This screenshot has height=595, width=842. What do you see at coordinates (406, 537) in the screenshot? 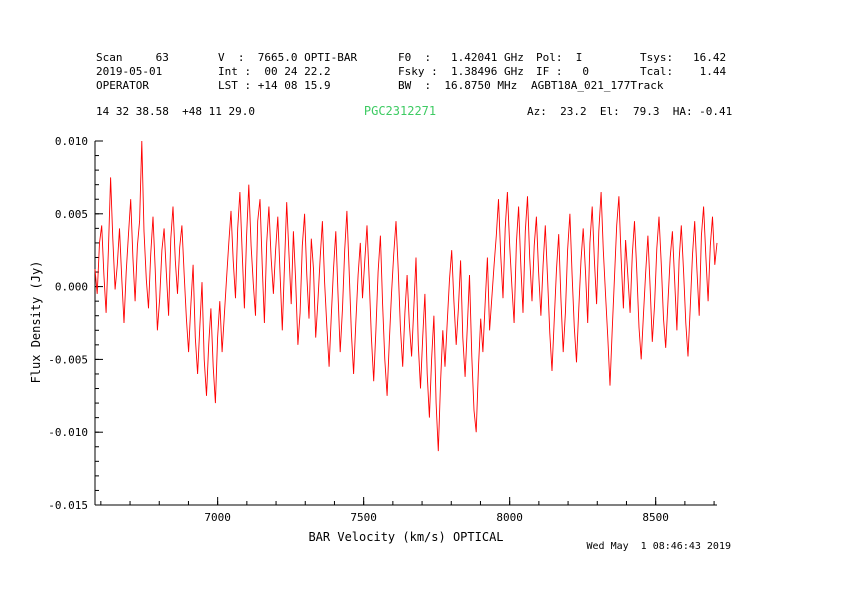
I see `x-axis-label: BAR Velocity (km/s) OPTICAL` at bounding box center [406, 537].